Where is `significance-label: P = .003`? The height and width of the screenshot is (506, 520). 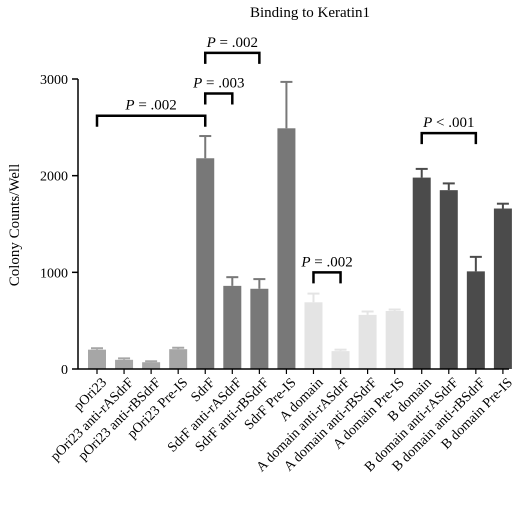
significance-label: P = .003 is located at coordinates (218, 84).